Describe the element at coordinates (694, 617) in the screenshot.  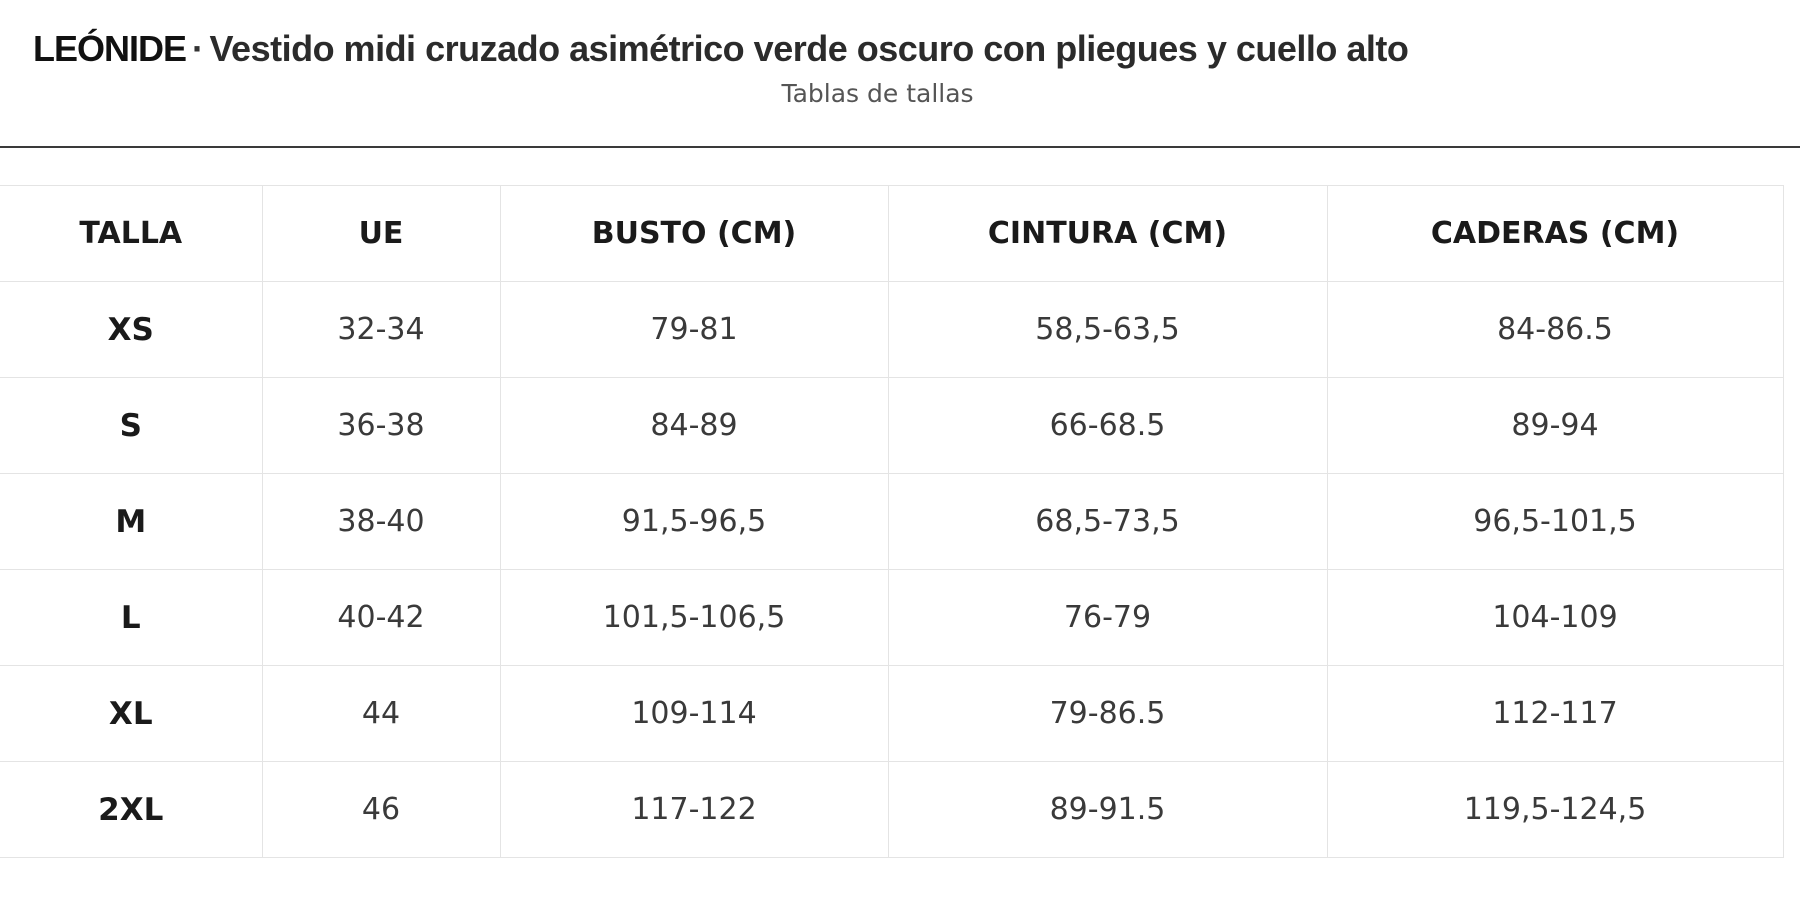
I see `bust-value: 101,5-106,5` at that location.